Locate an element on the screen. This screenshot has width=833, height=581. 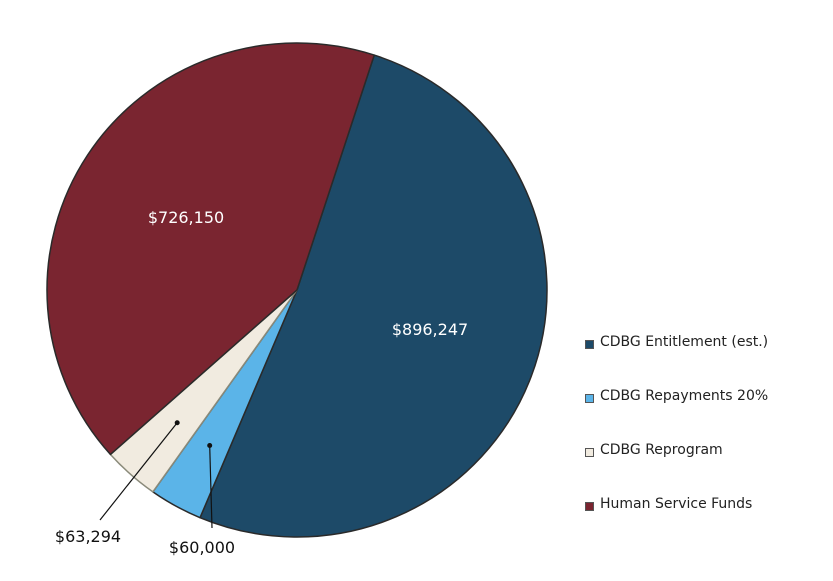
legend-item-cdbg-entitlement: CDBG Entitlement (est.) is located at coordinates (705, 361).